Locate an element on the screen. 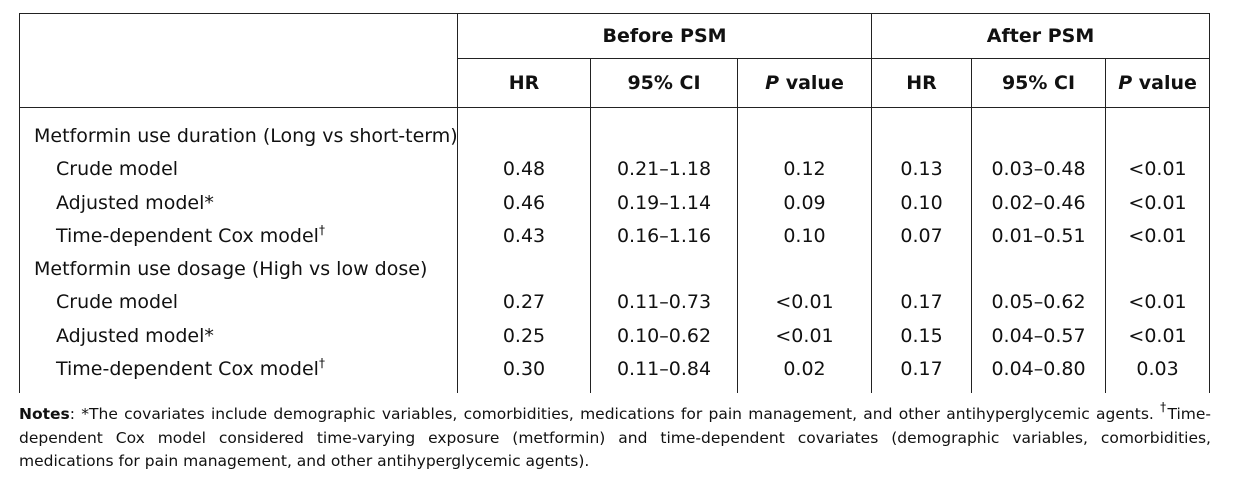  after-psm-header: After PSM is located at coordinates (1041, 36).